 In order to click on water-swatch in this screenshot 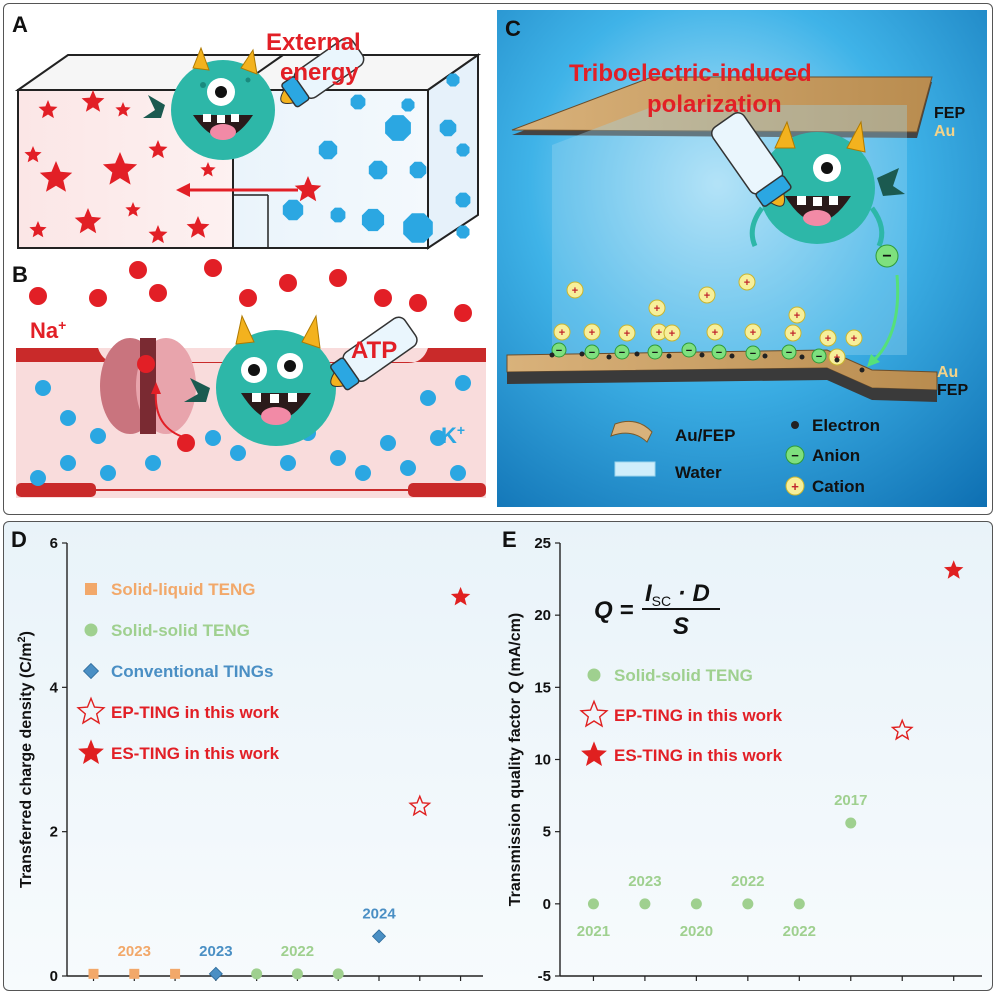, I will do `click(635, 469)`.